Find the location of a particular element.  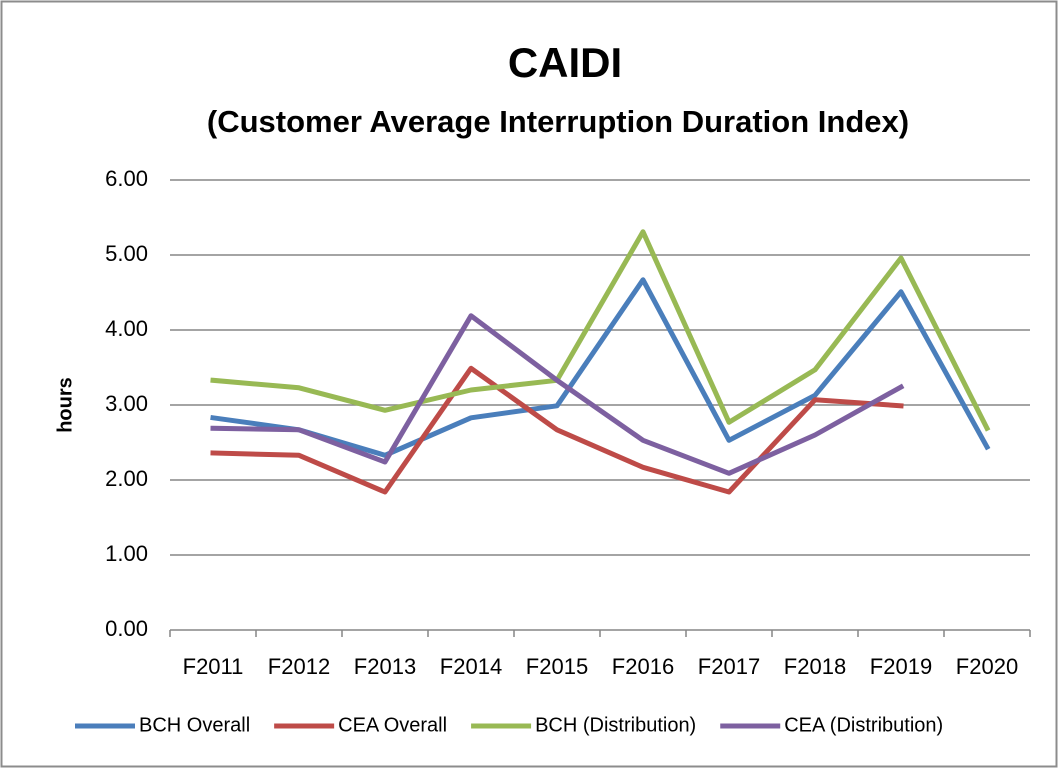

x-tick-label: F2017 is located at coordinates (729, 666).